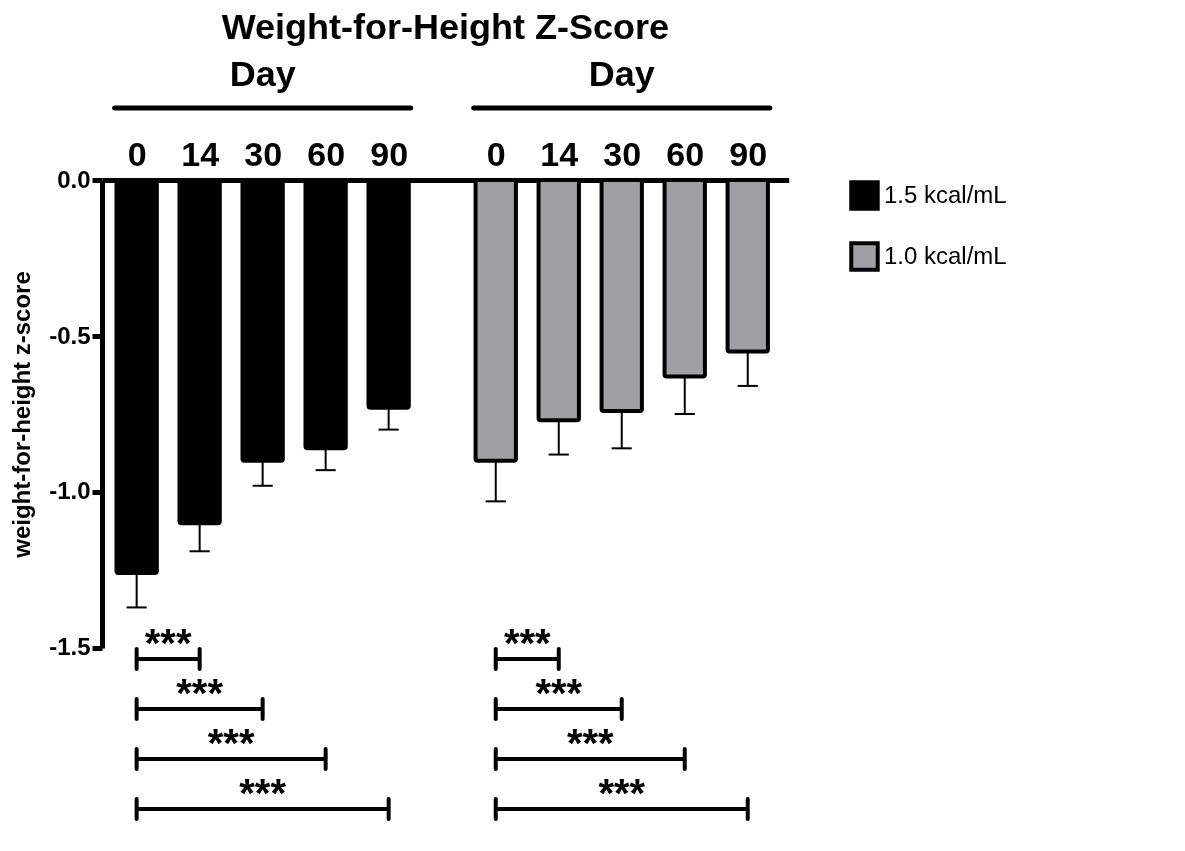  Describe the element at coordinates (445, 26) in the screenshot. I see `chart-title: Weight-for-Height Z-Score` at that location.